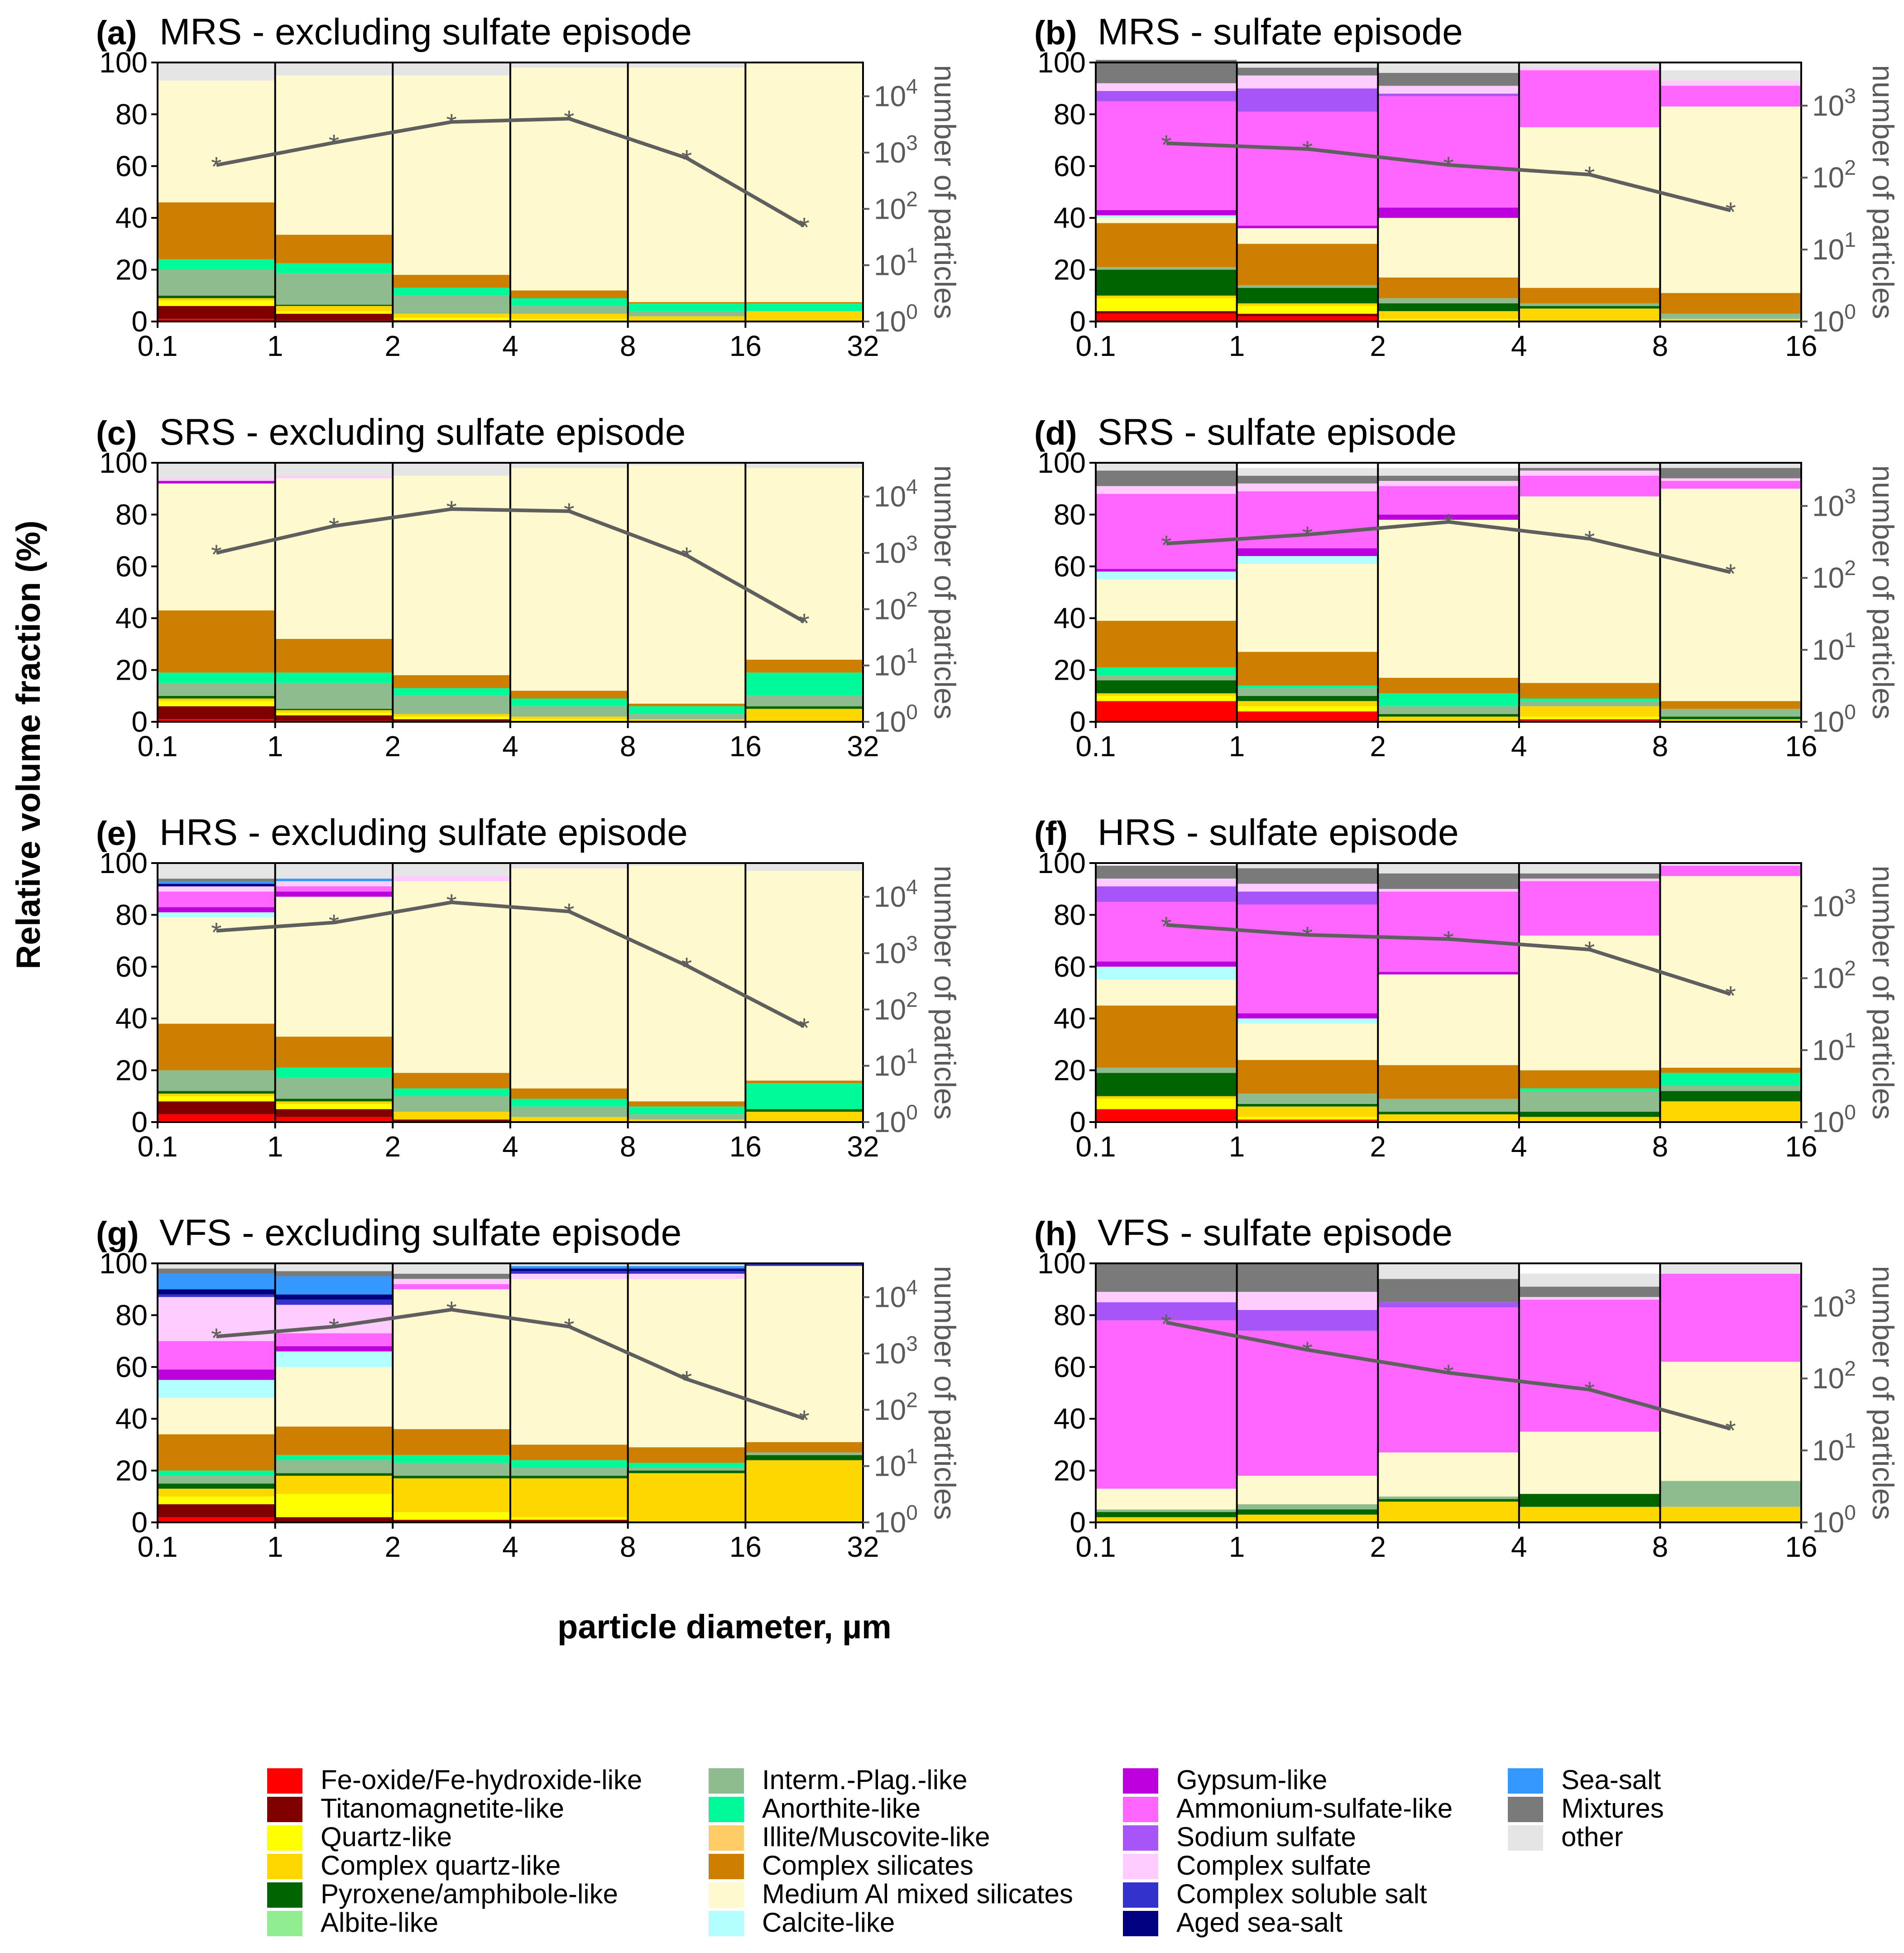 The height and width of the screenshot is (1953, 1904). I want to click on panel-title: MRS - excluding sulfate episode, so click(425, 32).